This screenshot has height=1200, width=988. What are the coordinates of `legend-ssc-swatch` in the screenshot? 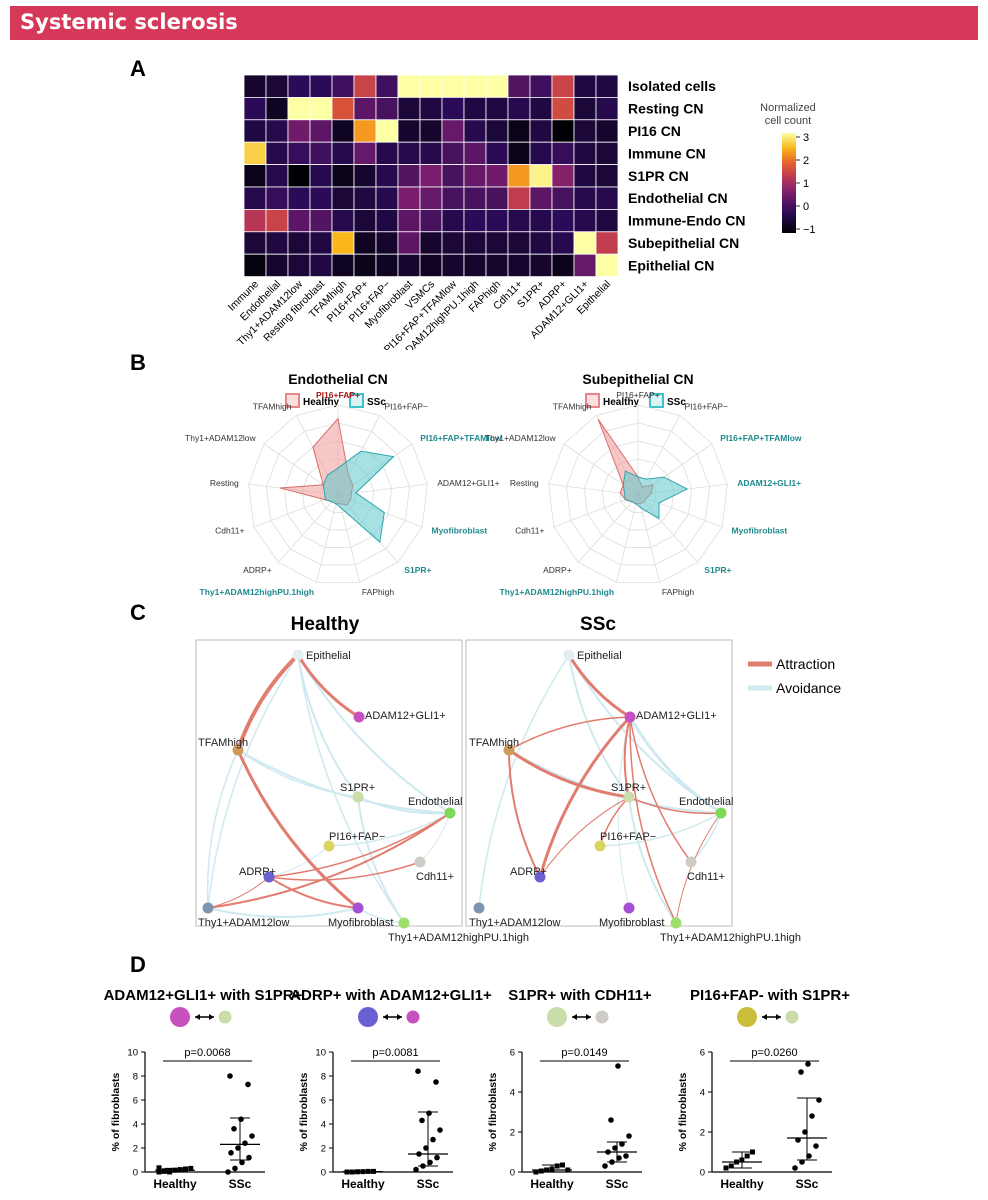 It's located at (356, 400).